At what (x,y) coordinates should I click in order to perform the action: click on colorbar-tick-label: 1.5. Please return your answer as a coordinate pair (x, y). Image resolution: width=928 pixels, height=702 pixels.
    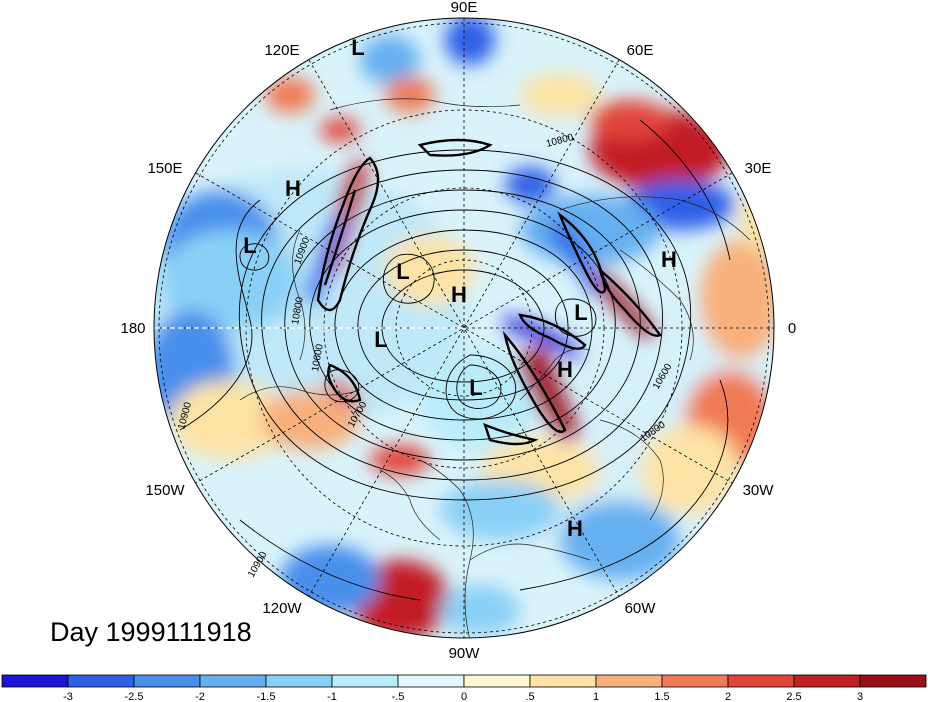
    Looking at the image, I should click on (661, 696).